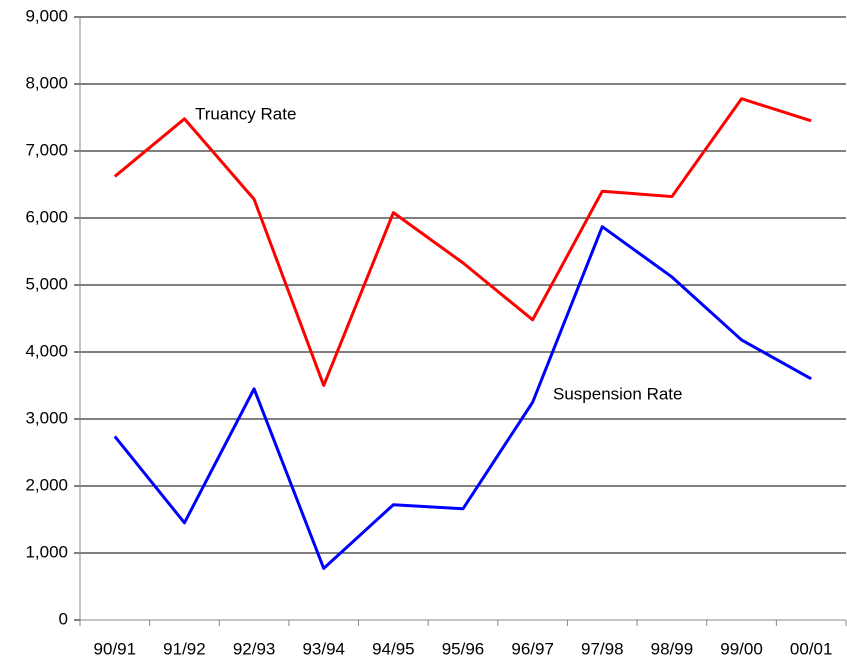  Describe the element at coordinates (115, 648) in the screenshot. I see `x-tick-label: 90/91` at that location.